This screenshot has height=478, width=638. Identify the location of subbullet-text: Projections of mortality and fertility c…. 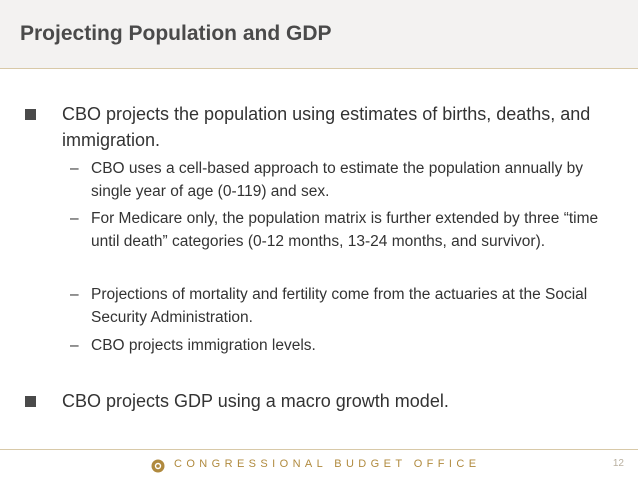
(339, 306).